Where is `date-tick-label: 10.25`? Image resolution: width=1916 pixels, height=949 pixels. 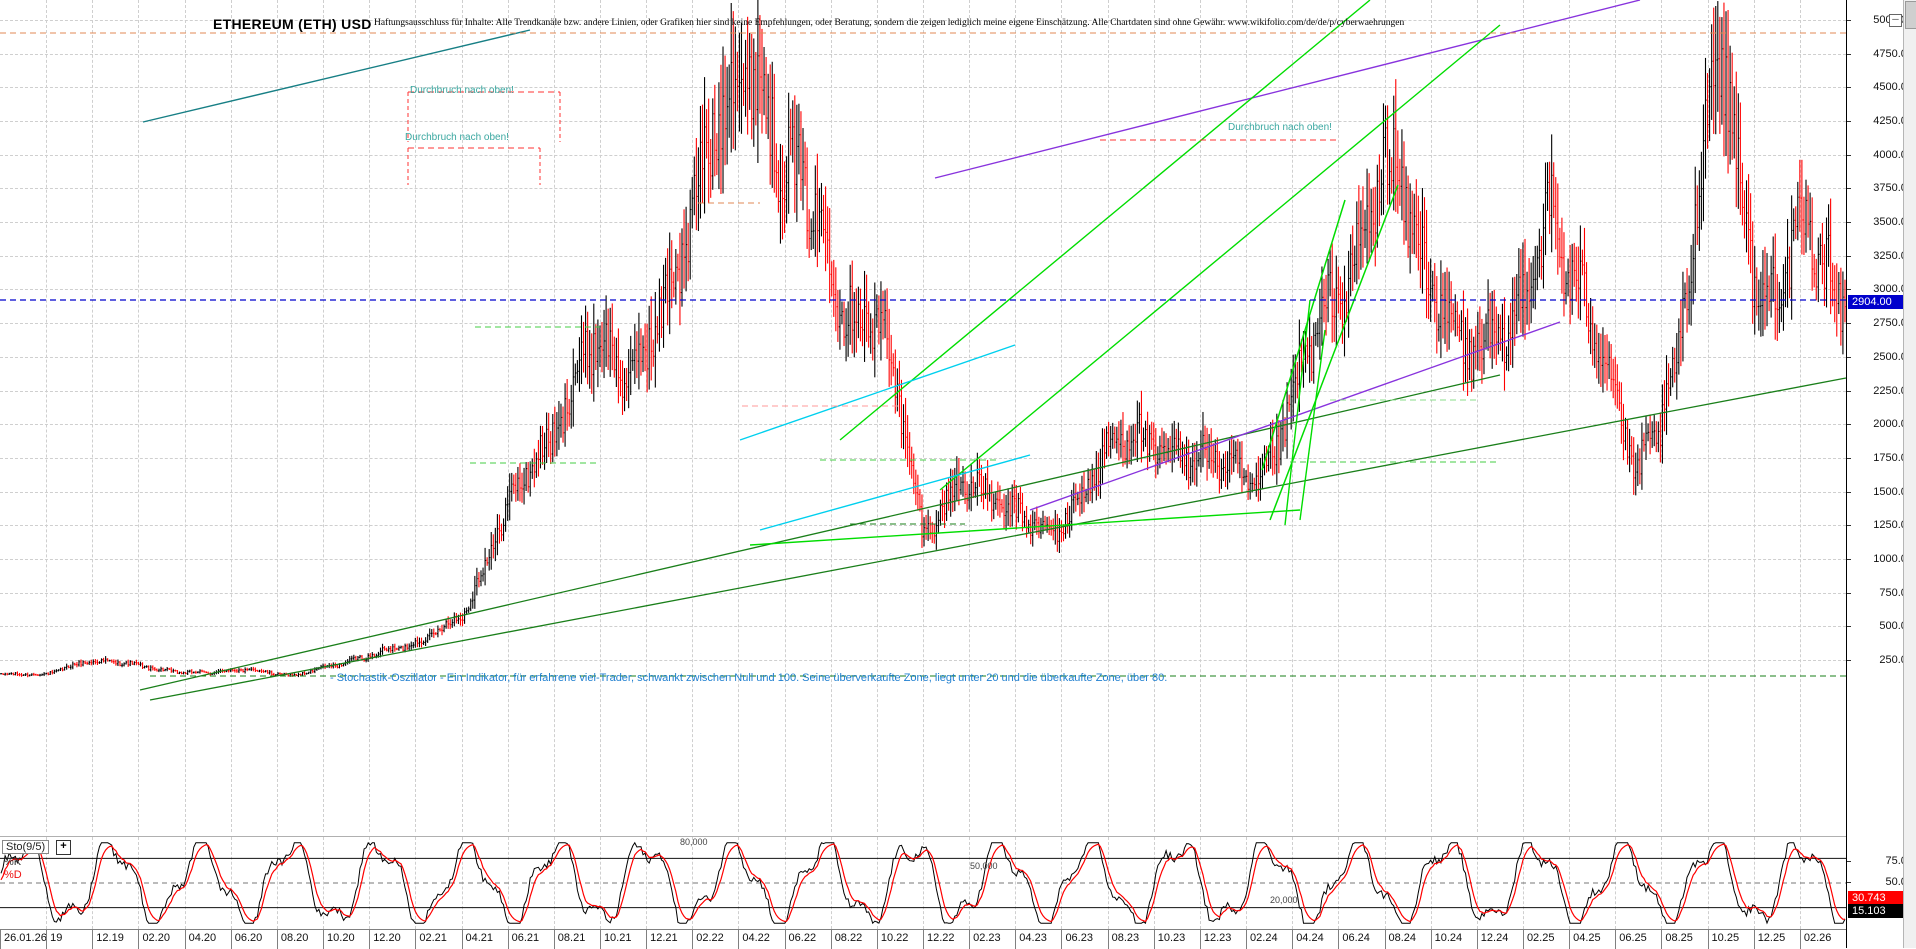 date-tick-label: 10.25 is located at coordinates (1725, 938).